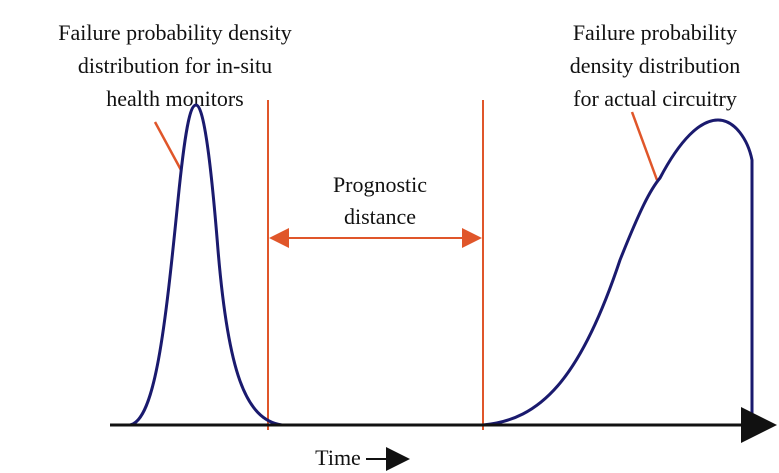 This screenshot has width=779, height=473. Describe the element at coordinates (174, 32) in the screenshot. I see `left-label-line: Failure probability density` at that location.